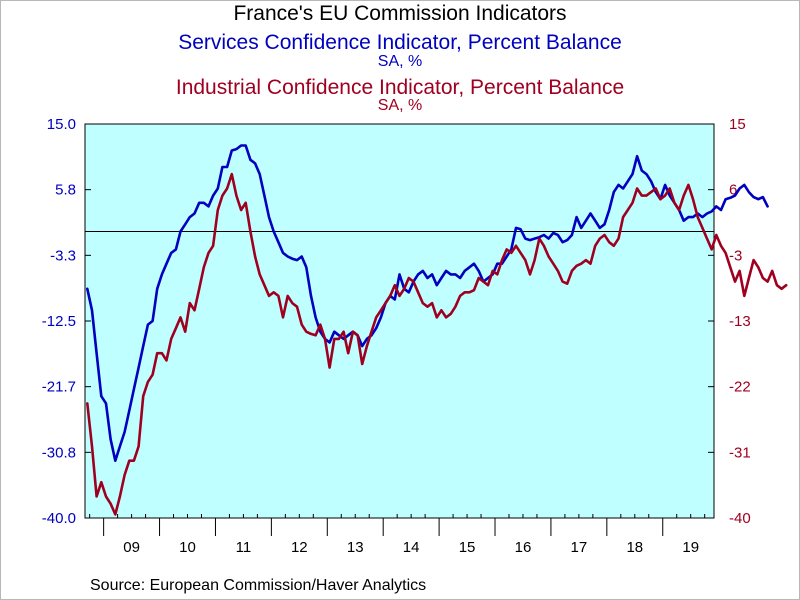  What do you see at coordinates (59, 518) in the screenshot?
I see `left-axis-tick-label: -40.0` at bounding box center [59, 518].